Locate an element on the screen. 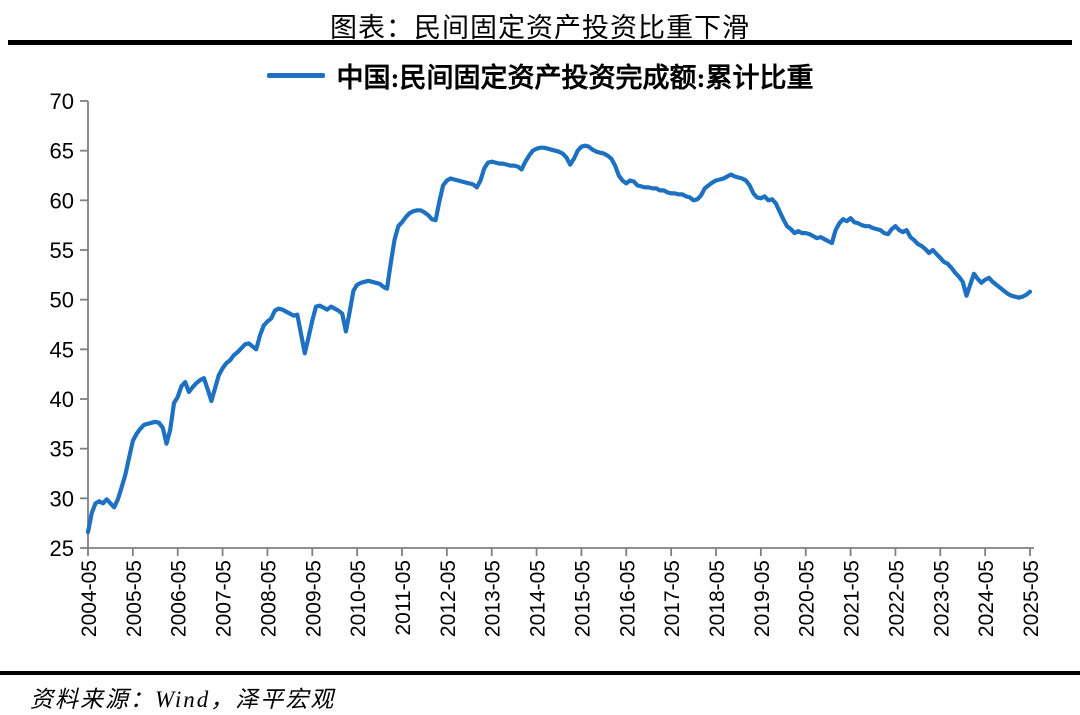 Image resolution: width=1080 pixels, height=715 pixels. y-tick-label: 60 is located at coordinates (62, 200).